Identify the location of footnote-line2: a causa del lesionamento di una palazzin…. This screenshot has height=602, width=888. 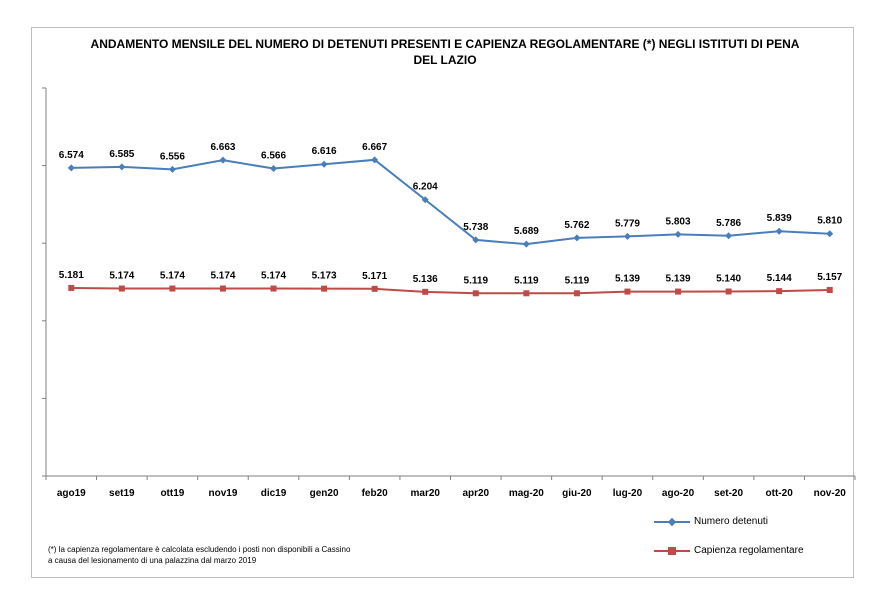
(152, 560).